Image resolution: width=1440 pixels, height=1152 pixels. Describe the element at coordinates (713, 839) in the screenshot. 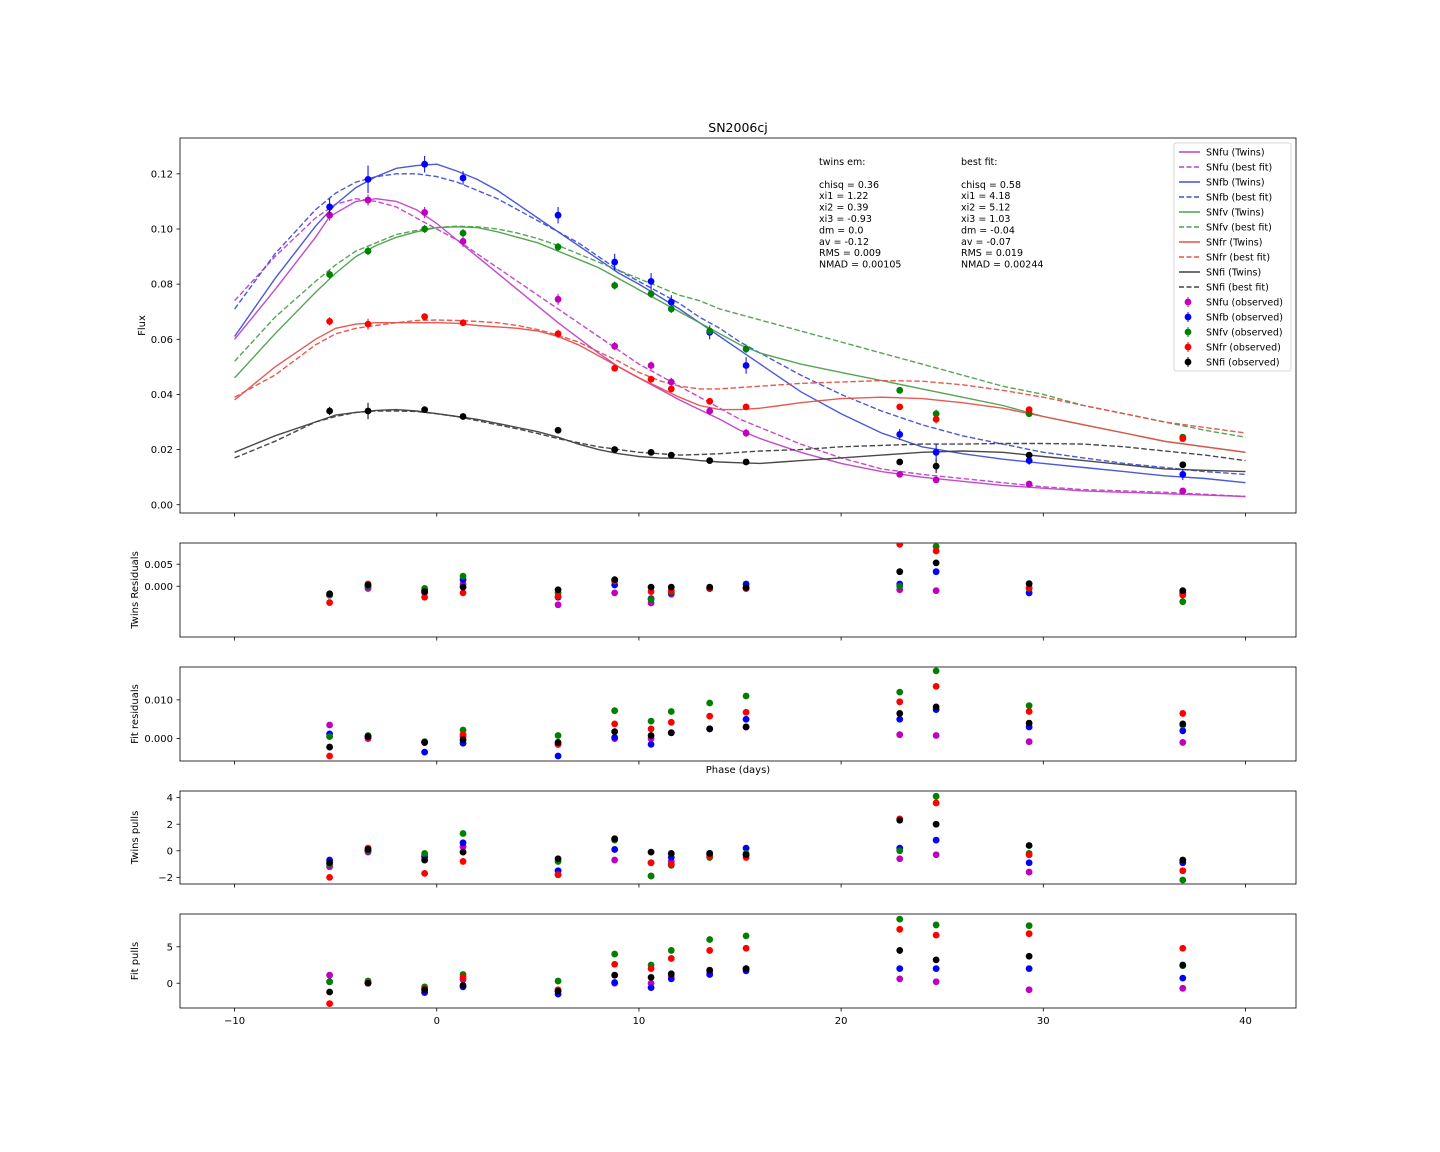

I see `panel-3: −2 0 2 4 Twins pulls` at that location.